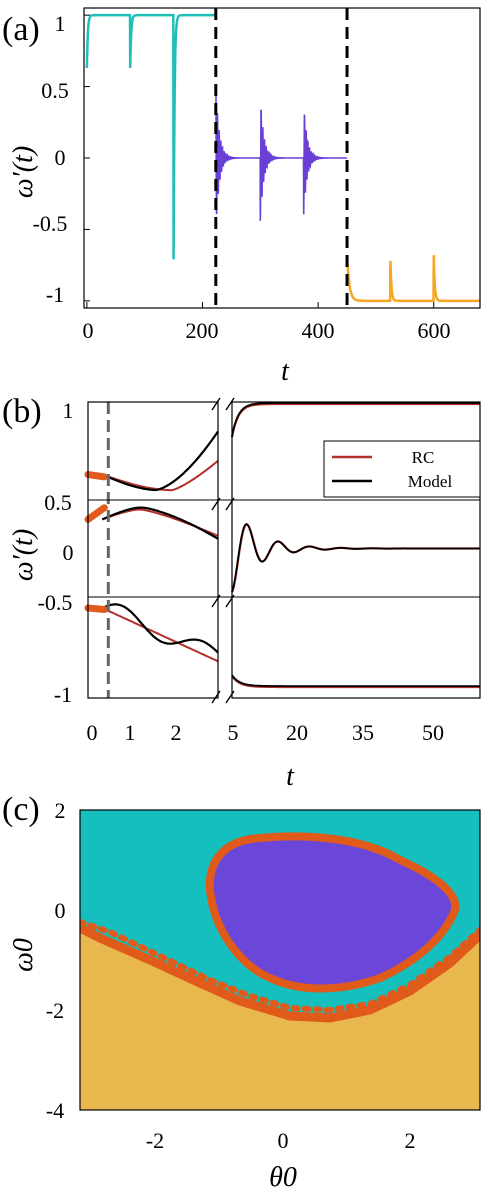  I want to click on legend-model-label: Model, so click(430, 481).